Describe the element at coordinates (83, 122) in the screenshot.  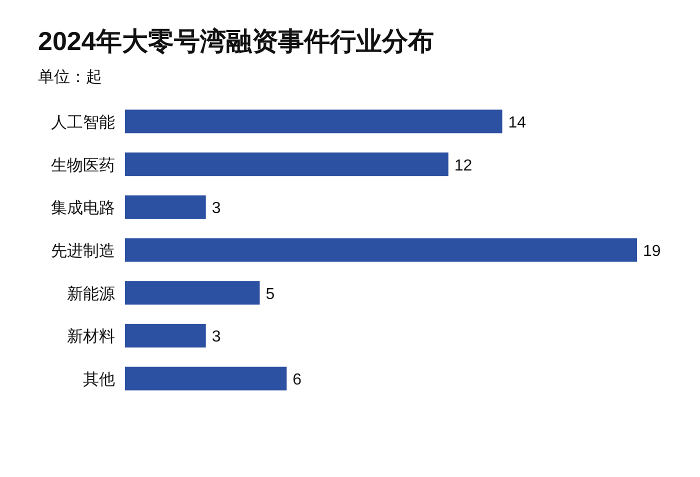
I see `y-tick-label: 人工智能` at that location.